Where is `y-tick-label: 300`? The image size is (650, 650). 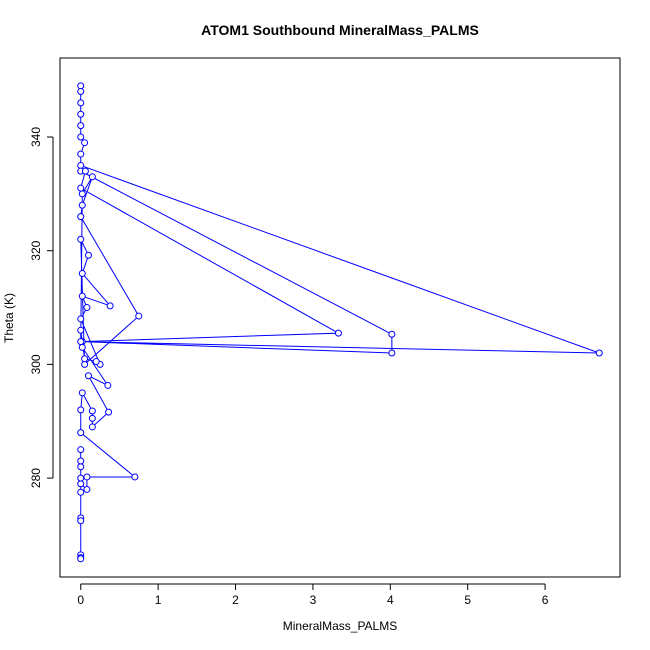
y-tick-label: 300 is located at coordinates (36, 364).